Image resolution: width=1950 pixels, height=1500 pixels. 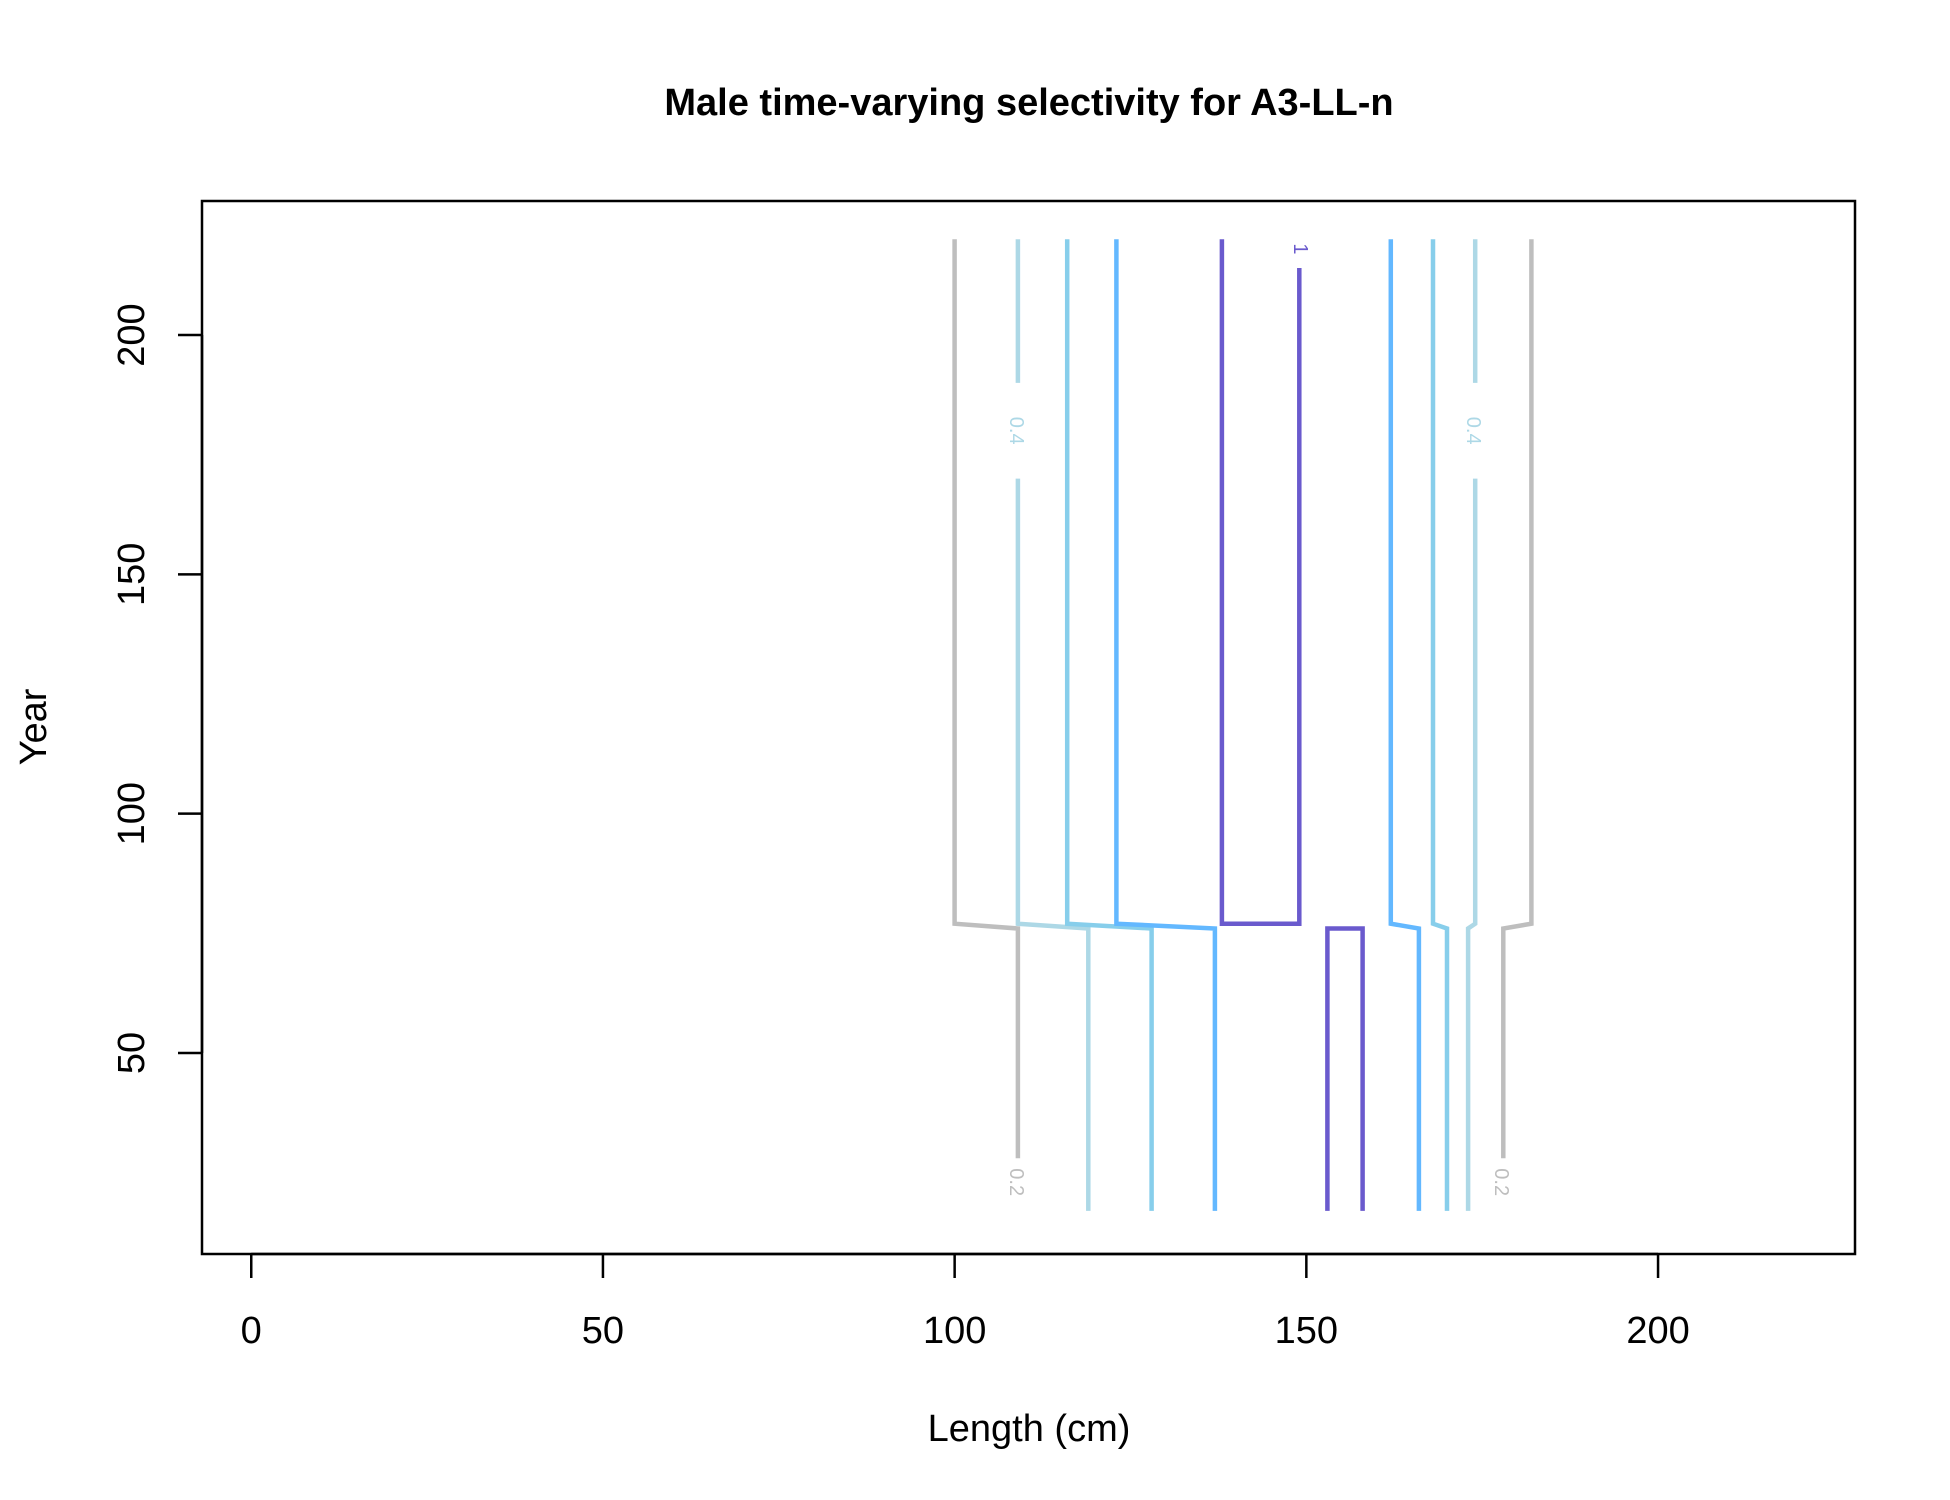 What do you see at coordinates (1300, 248) in the screenshot?
I see `contour-label: 1` at bounding box center [1300, 248].